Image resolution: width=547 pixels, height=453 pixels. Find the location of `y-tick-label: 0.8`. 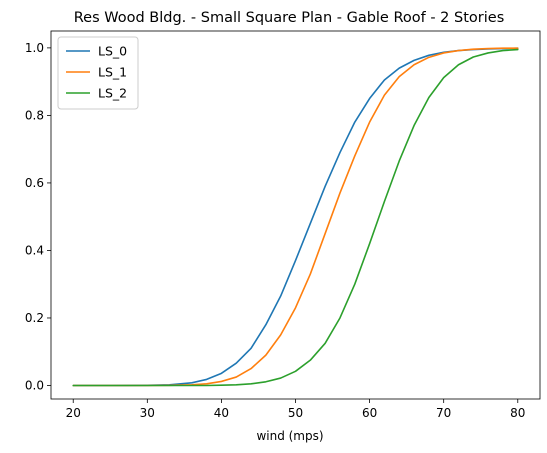

y-tick-label: 0.8 is located at coordinates (34, 115).